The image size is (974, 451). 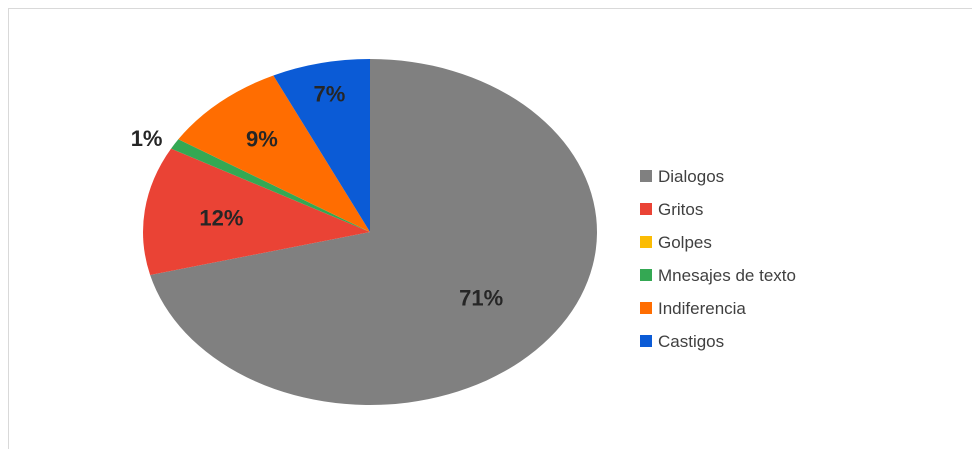 What do you see at coordinates (262, 139) in the screenshot?
I see `data-label-indiferencia: 9%` at bounding box center [262, 139].